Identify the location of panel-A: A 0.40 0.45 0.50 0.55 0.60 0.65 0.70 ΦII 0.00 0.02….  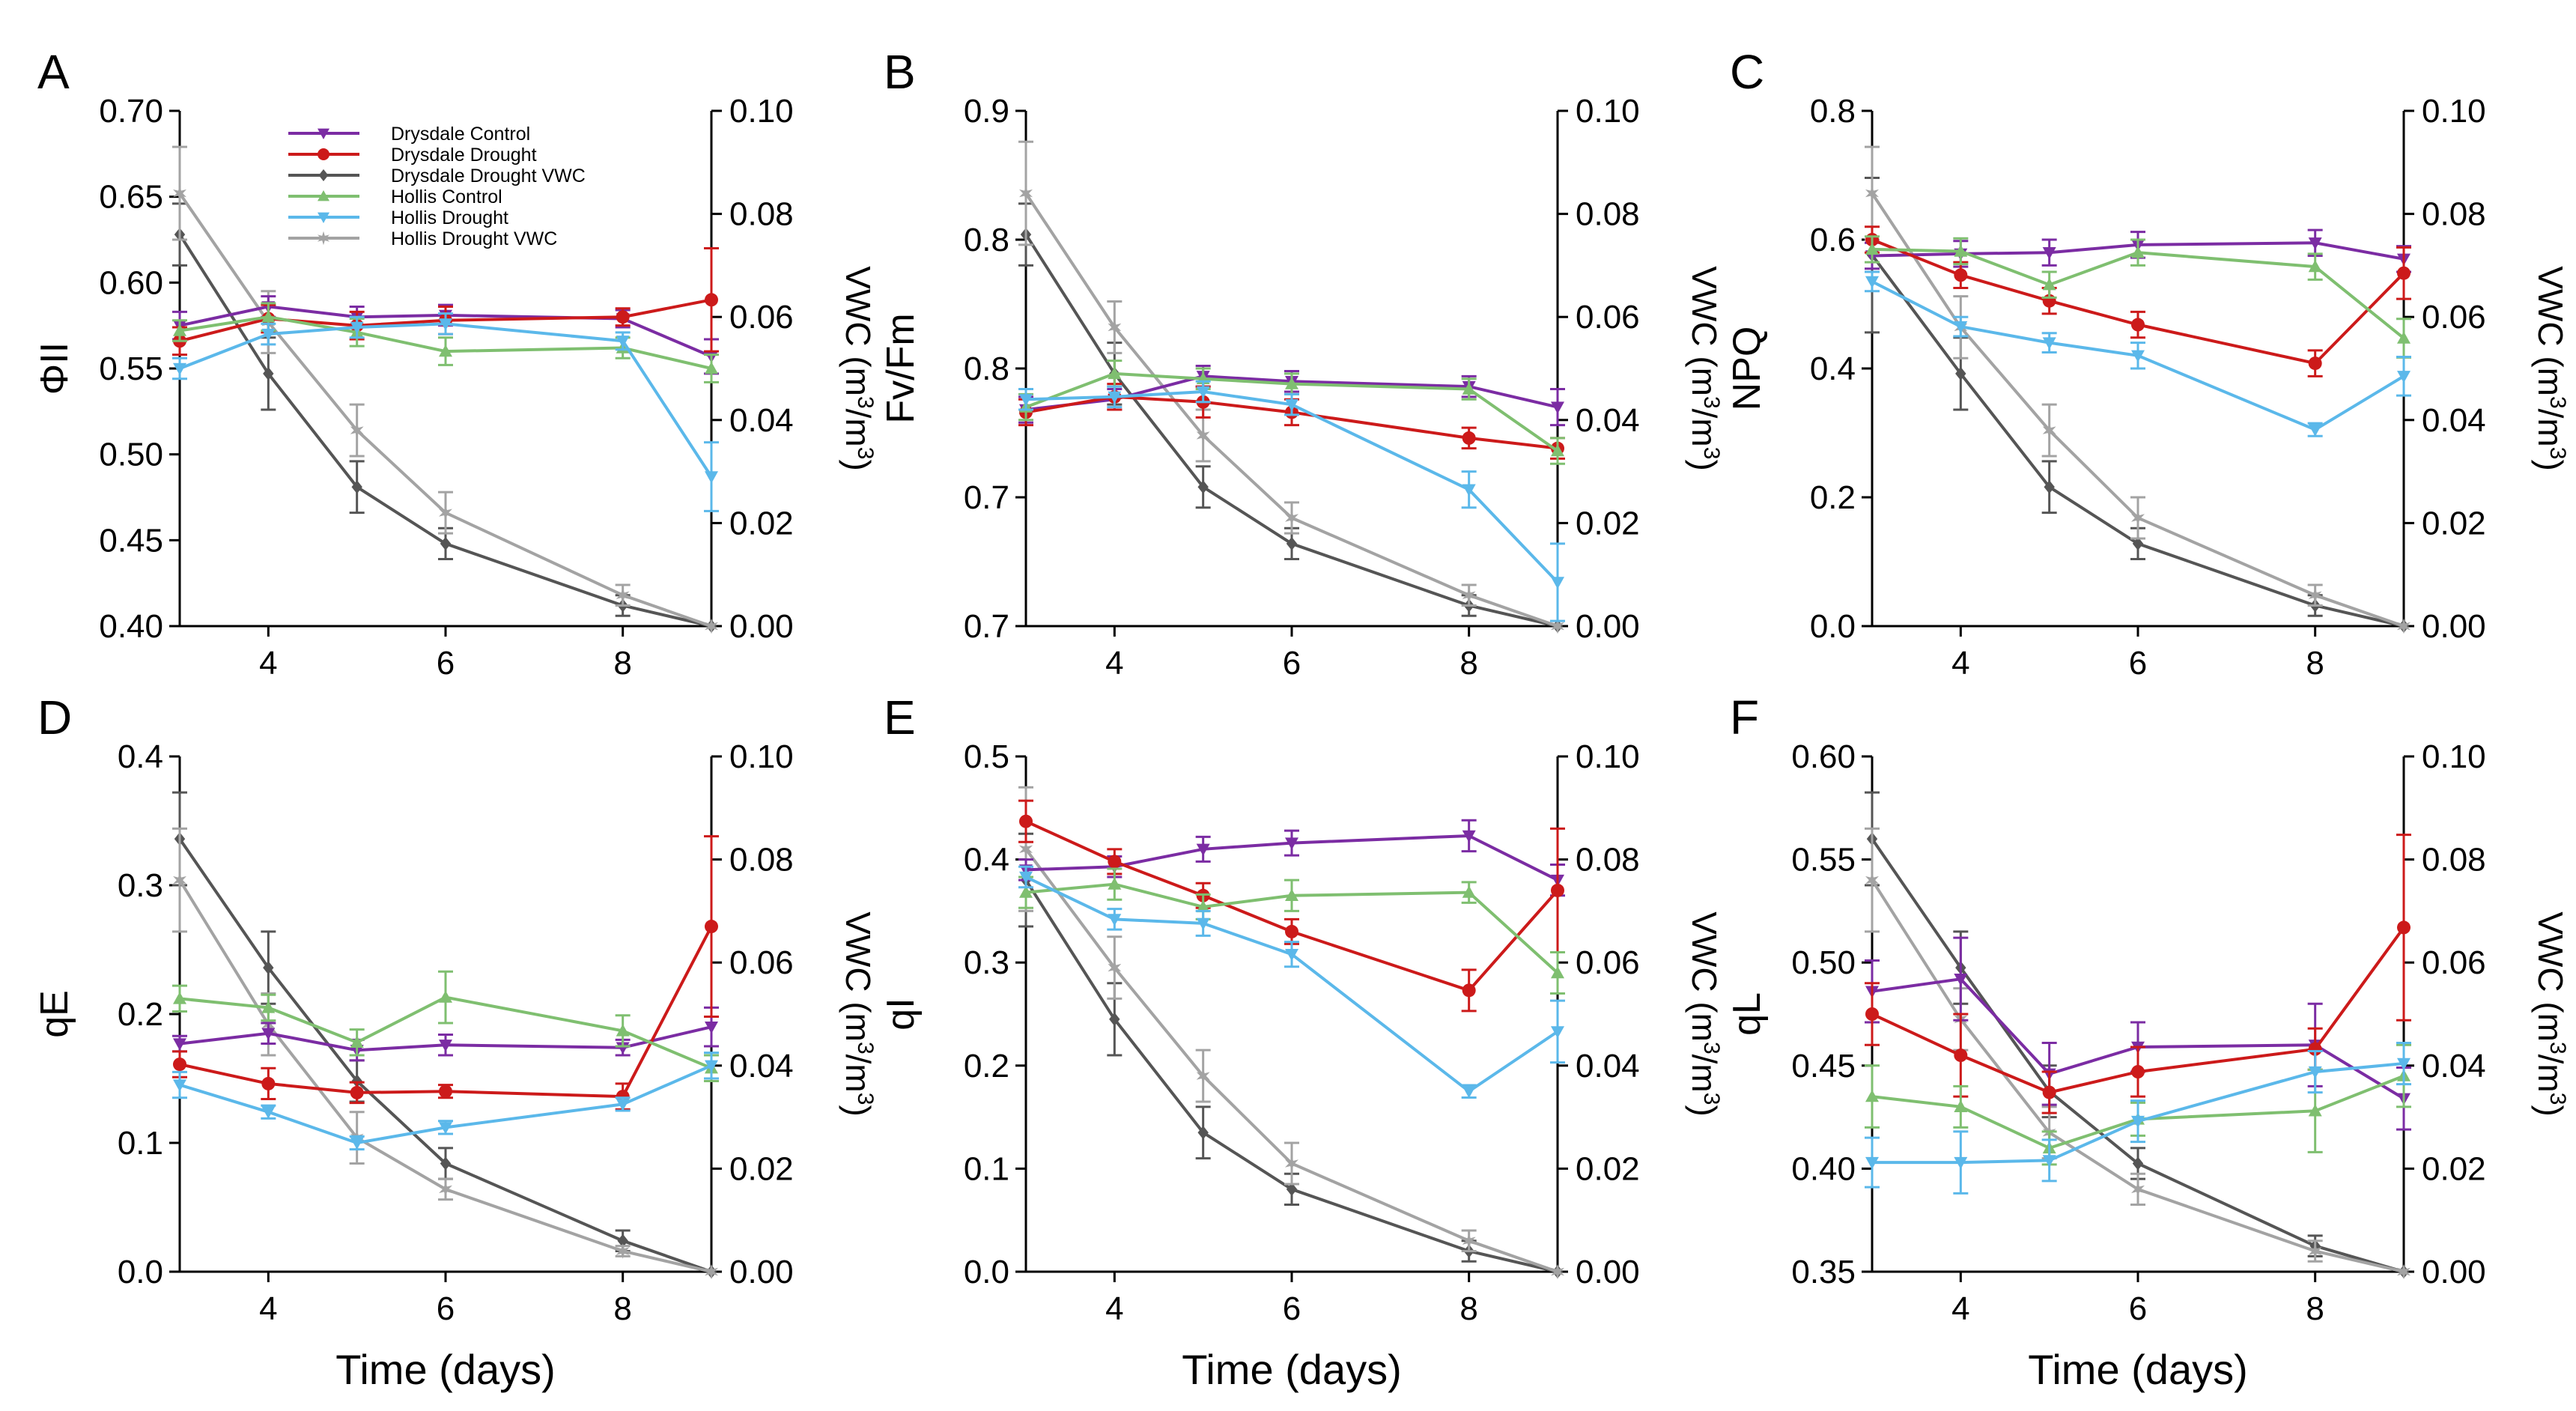
(455, 364).